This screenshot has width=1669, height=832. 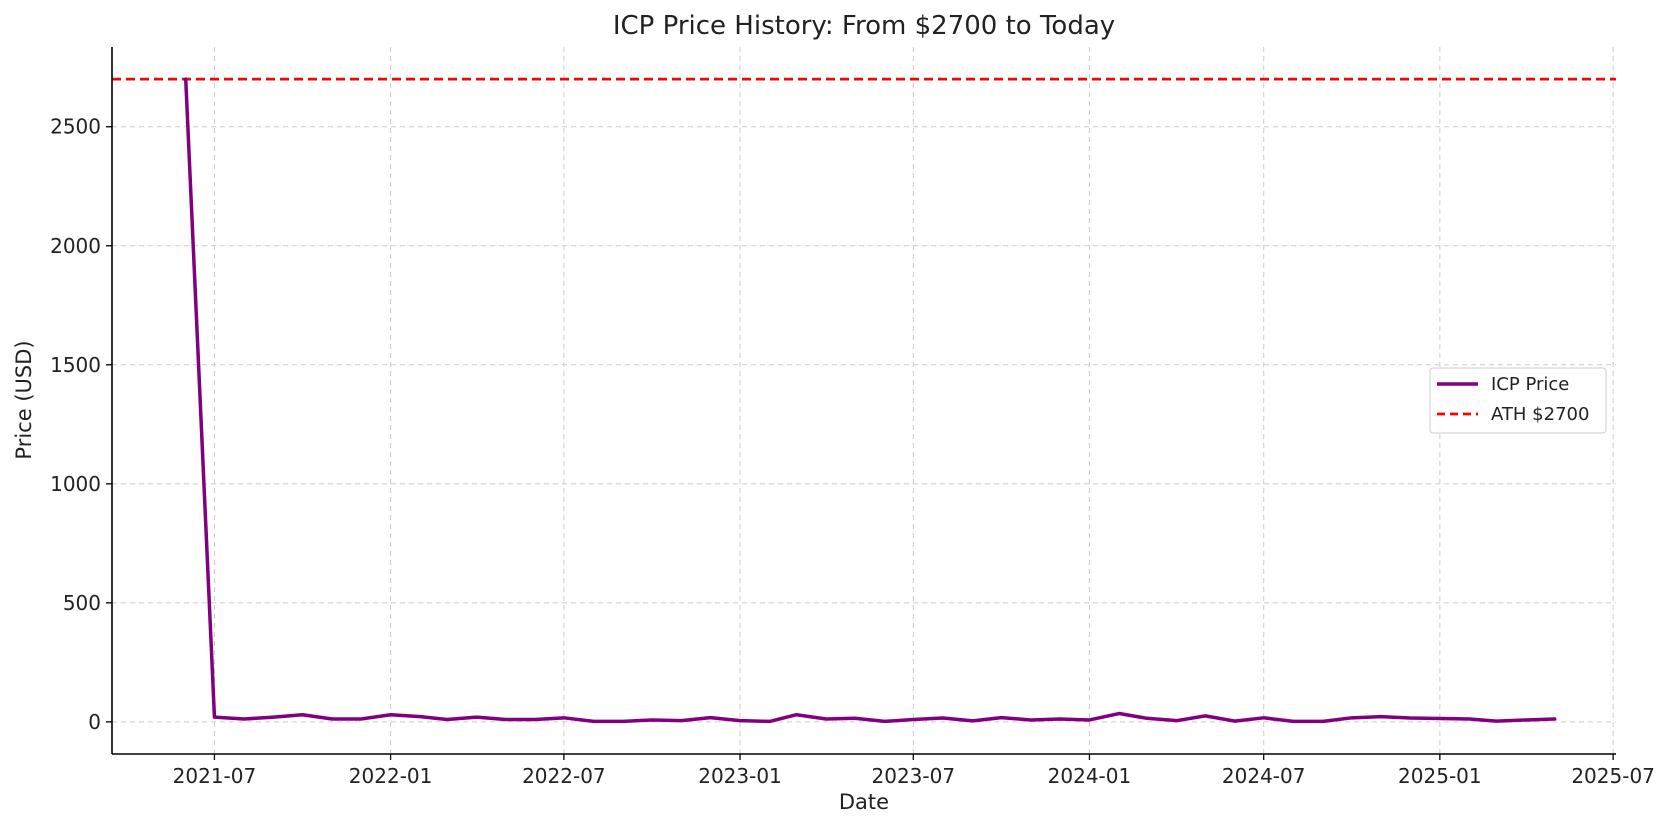 I want to click on x-tick-label: 2025-07, so click(x=1613, y=776).